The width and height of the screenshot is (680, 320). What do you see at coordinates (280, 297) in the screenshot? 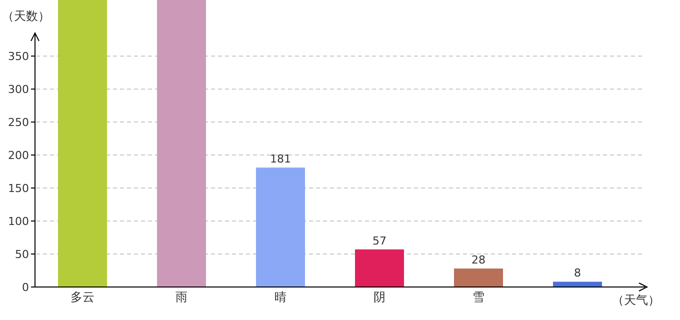
I see `x-tick-label: 晴` at bounding box center [280, 297].